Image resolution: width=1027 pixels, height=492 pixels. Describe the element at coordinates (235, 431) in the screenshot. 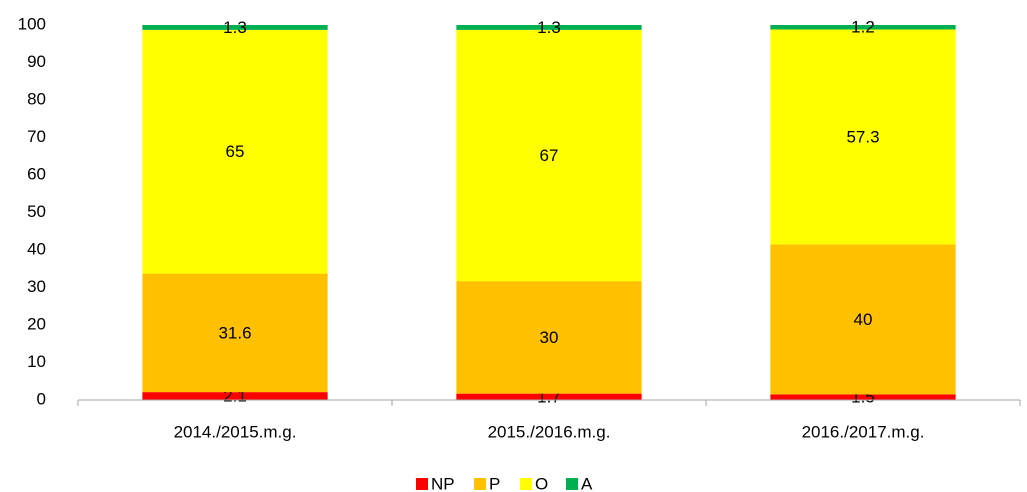

I see `x-tick-label: 2014./2015.m.g.` at that location.